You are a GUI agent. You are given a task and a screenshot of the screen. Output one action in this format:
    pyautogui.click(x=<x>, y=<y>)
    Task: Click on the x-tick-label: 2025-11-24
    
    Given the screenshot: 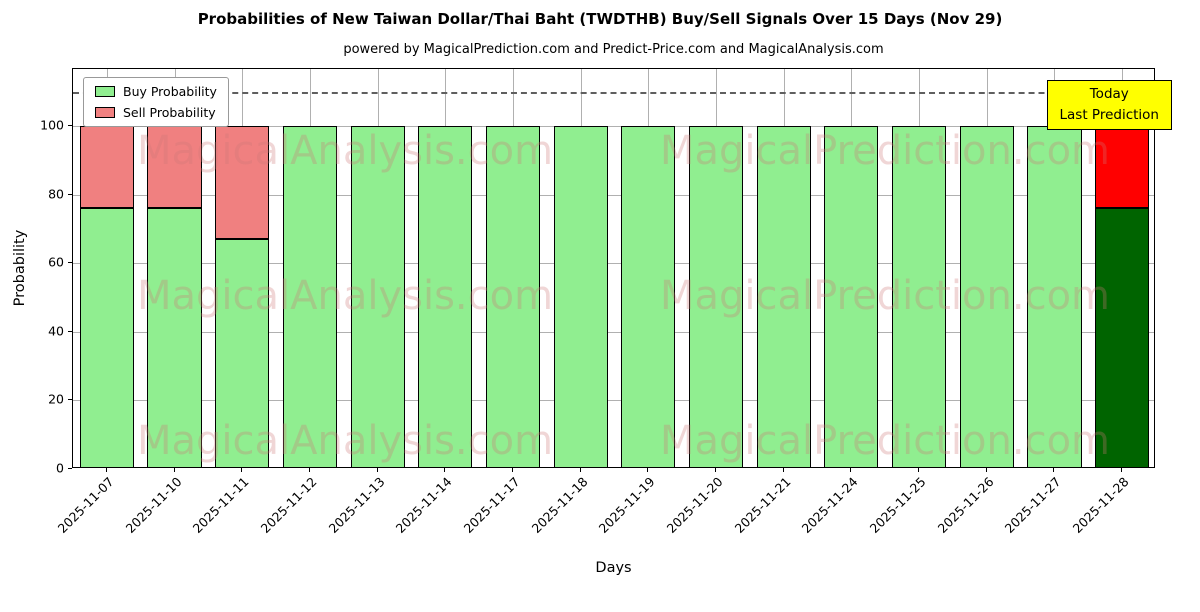 What is the action you would take?
    pyautogui.click(x=830, y=505)
    